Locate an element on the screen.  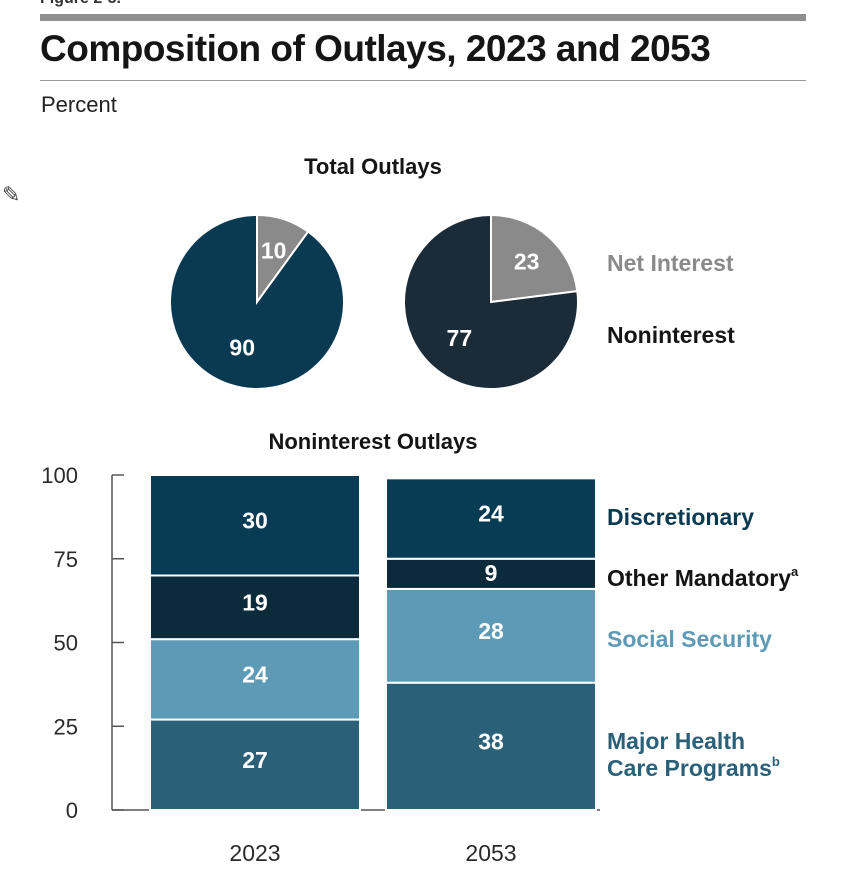
bar-label-2023-other-mandatory: 19 is located at coordinates (255, 602).